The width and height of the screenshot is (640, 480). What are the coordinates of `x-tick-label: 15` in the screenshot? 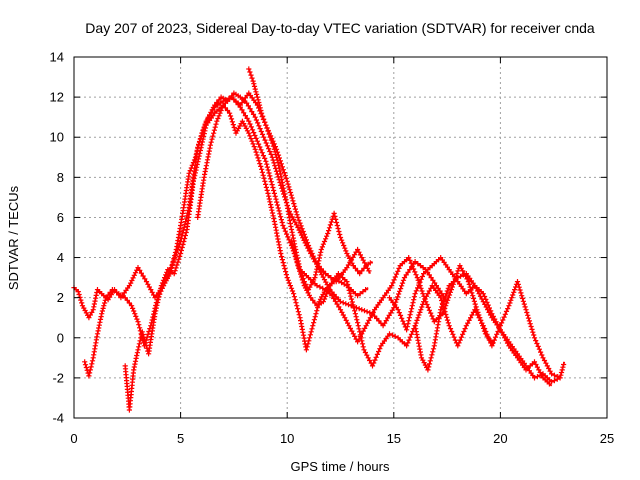 It's located at (394, 438).